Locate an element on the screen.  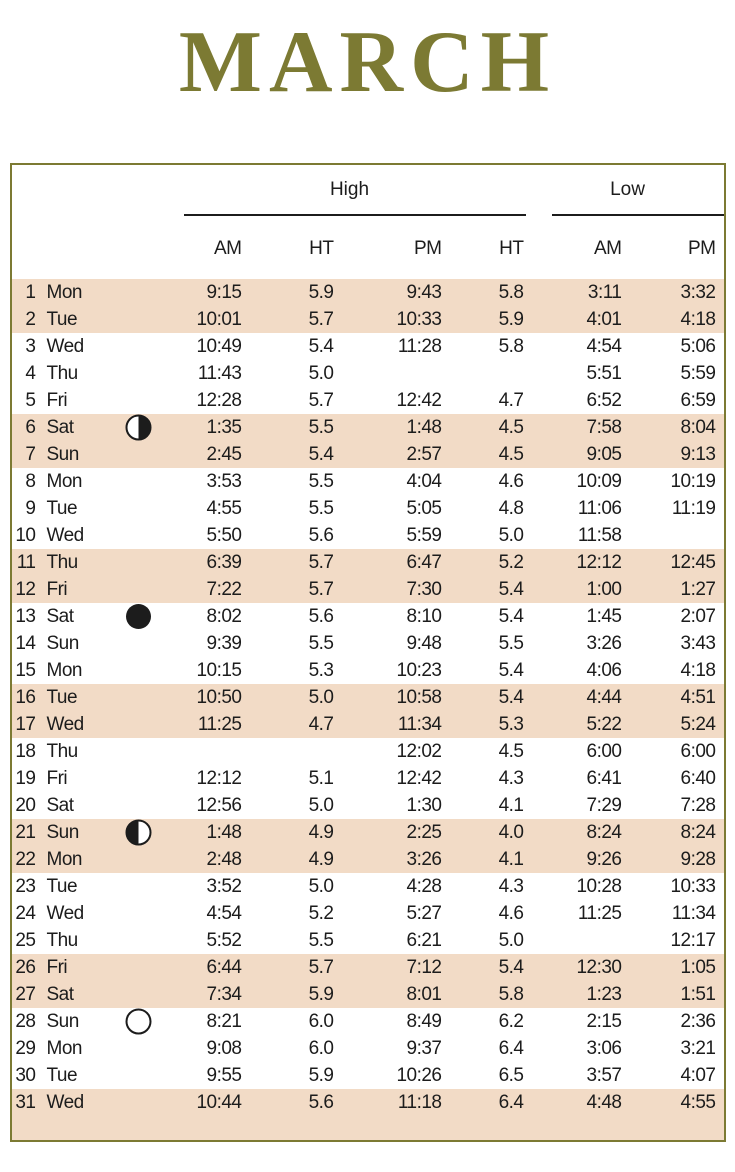
month-title: MARCH is located at coordinates (367, 62).